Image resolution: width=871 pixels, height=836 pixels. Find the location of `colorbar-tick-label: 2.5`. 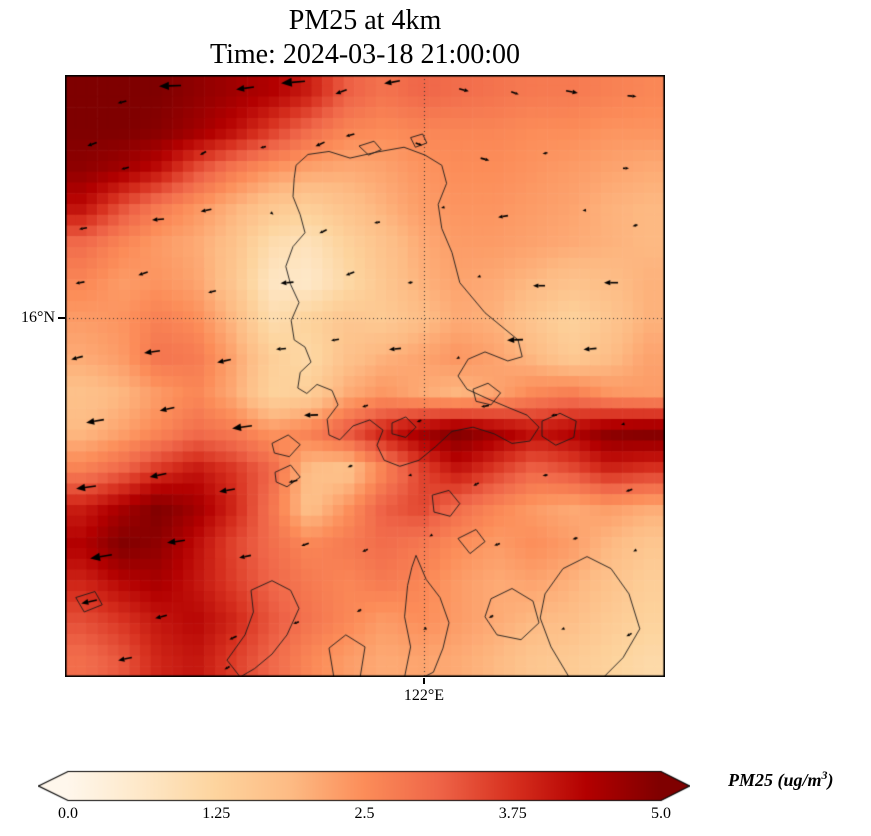

colorbar-tick-label: 2.5 is located at coordinates (364, 813).